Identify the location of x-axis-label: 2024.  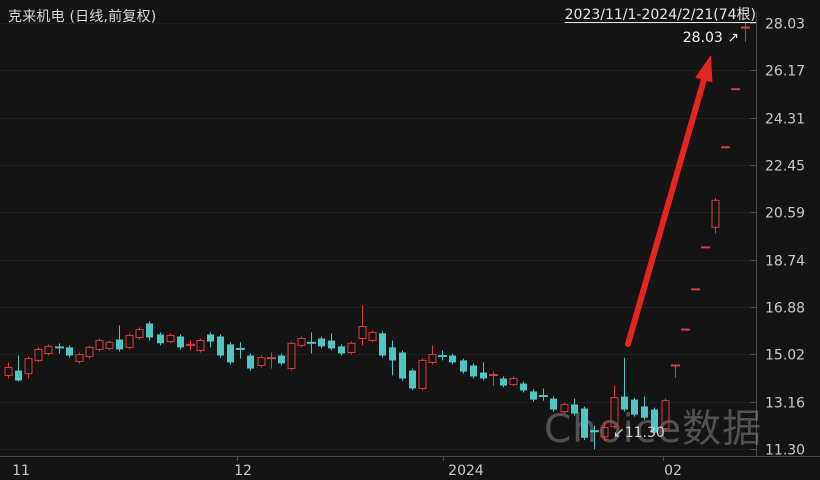
(466, 471).